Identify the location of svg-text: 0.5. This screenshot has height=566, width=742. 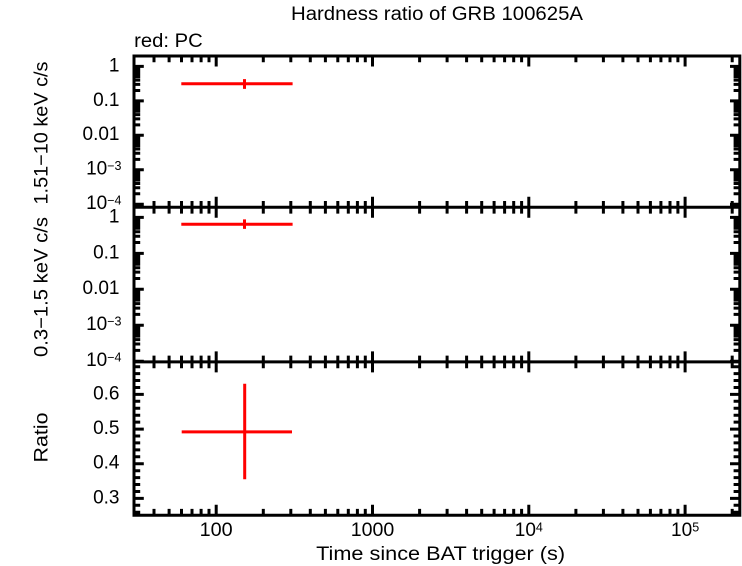
(106, 428).